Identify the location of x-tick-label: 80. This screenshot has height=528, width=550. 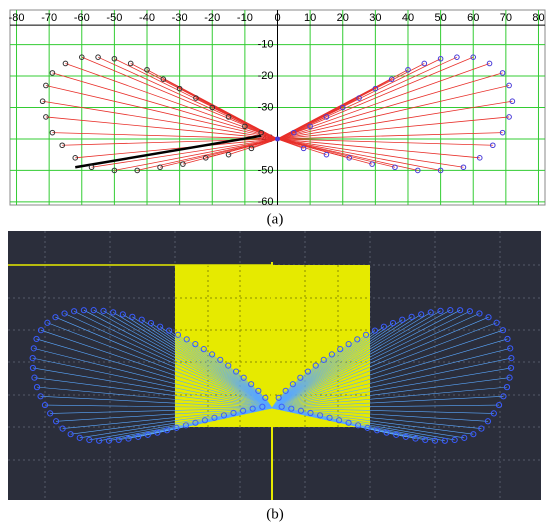
(538, 18).